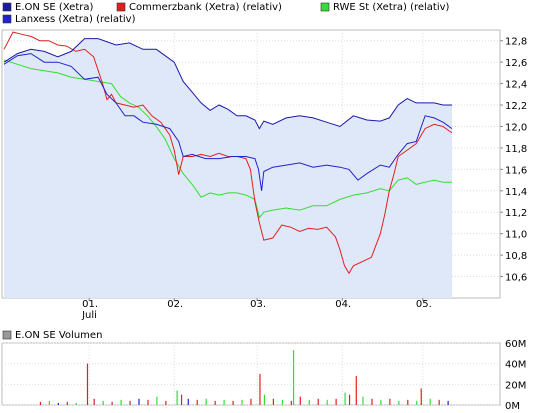 Image resolution: width=545 pixels, height=413 pixels. I want to click on price-y-tick-label: 11,0, so click(516, 235).